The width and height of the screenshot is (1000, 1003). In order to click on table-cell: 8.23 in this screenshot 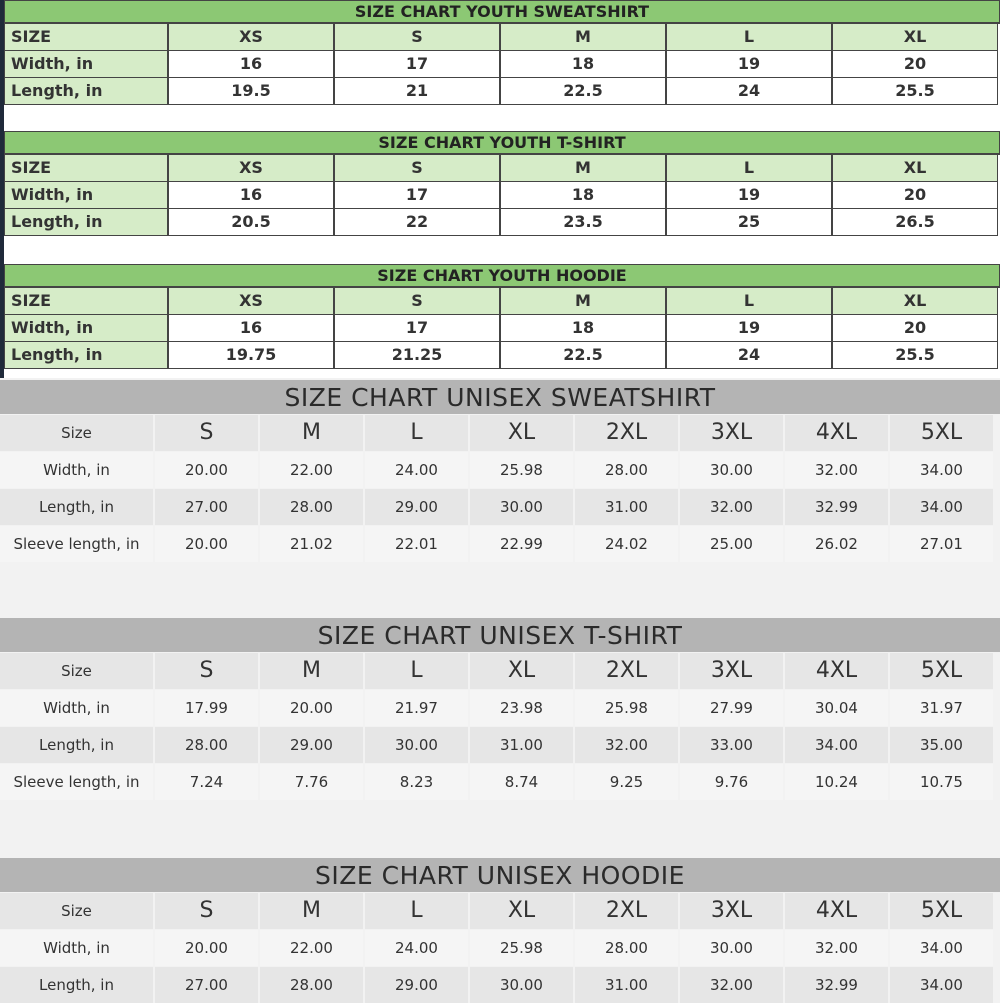, I will do `click(416, 782)`.